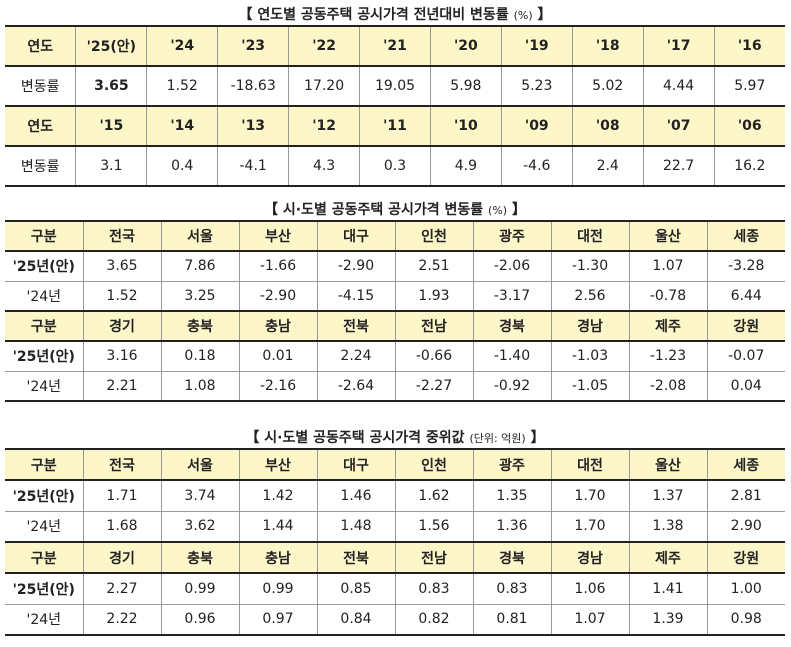  I want to click on table-title: 【 시·도별 공동주택 공시가격 변동률 (%) 】, so click(395, 210).